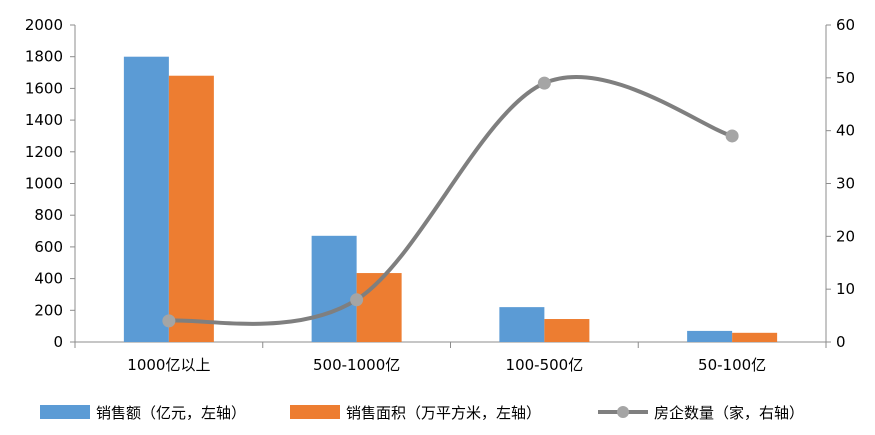  Describe the element at coordinates (623, 412) in the screenshot. I see `legend-swatch-marker` at that location.